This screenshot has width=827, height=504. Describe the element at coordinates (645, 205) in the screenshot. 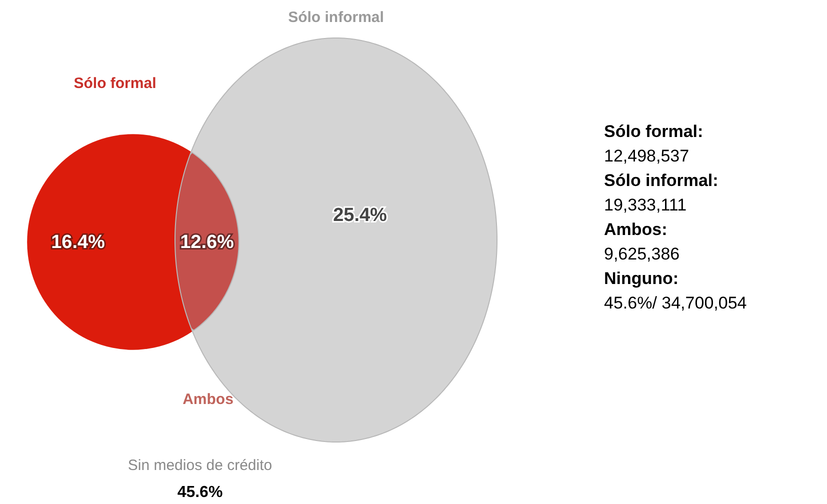

I see `text: 19,333,111` at that location.